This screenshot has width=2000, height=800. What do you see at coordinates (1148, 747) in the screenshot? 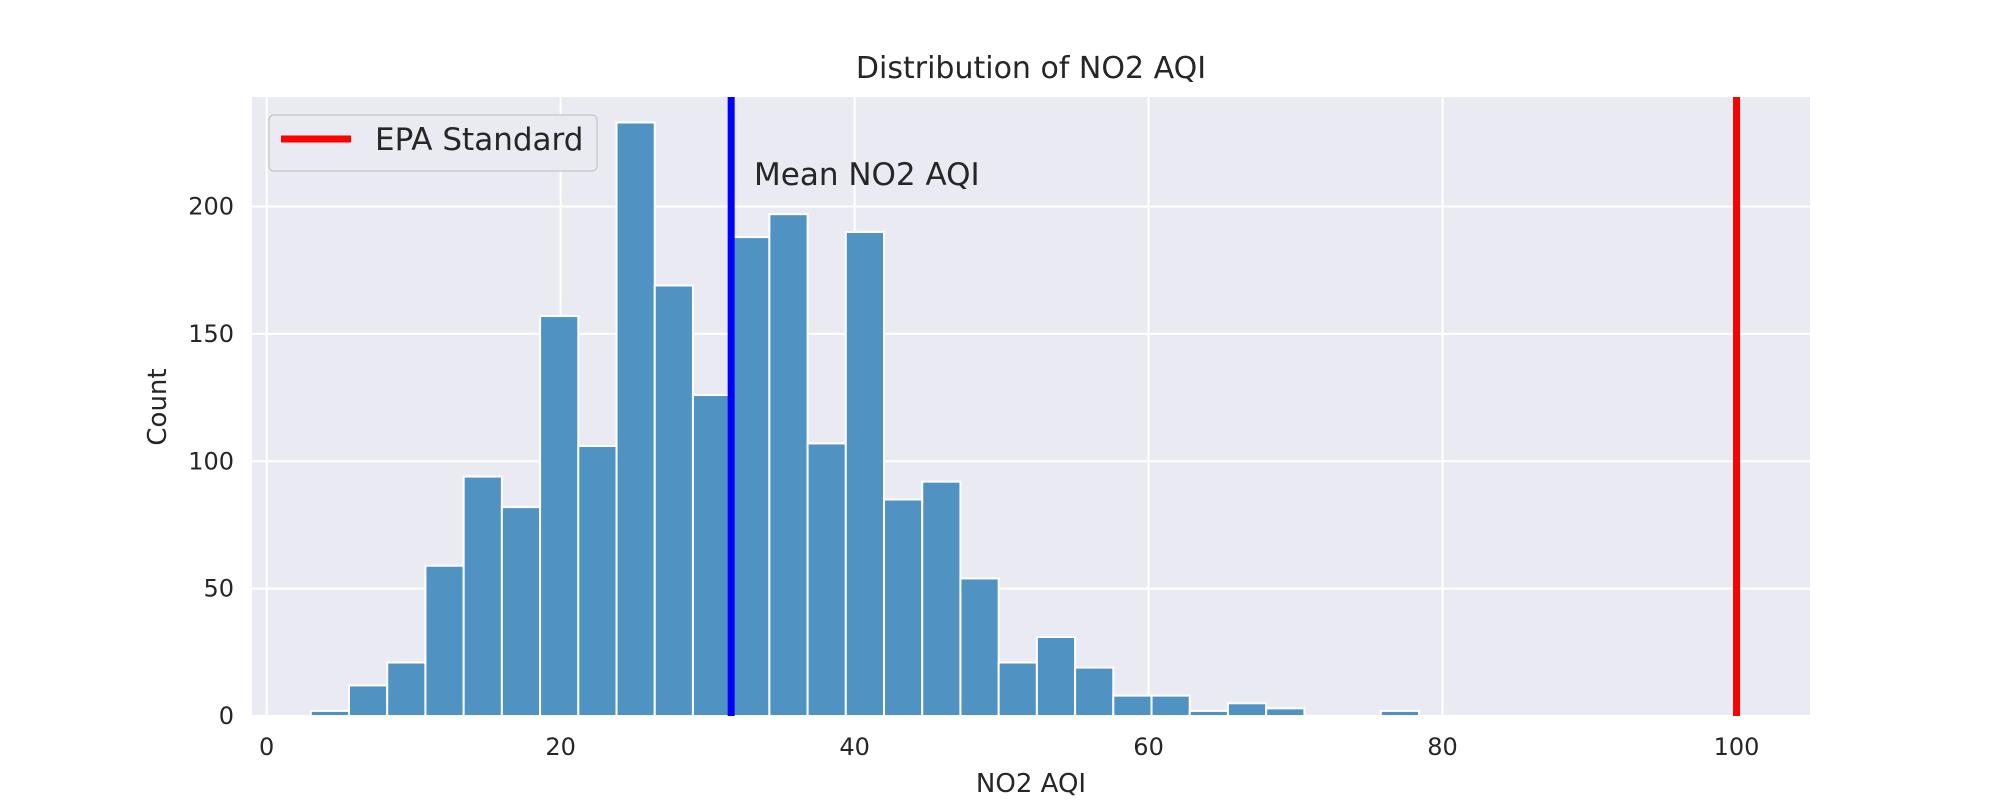
I see `x-tick-label: 60` at bounding box center [1148, 747].